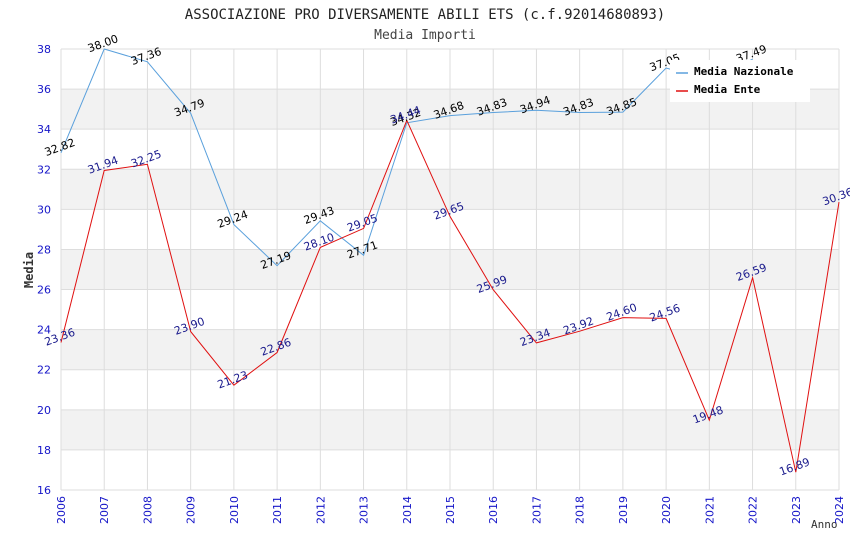 The width and height of the screenshot is (850, 550). Describe the element at coordinates (44, 249) in the screenshot. I see `y-tick-label: 28` at that location.